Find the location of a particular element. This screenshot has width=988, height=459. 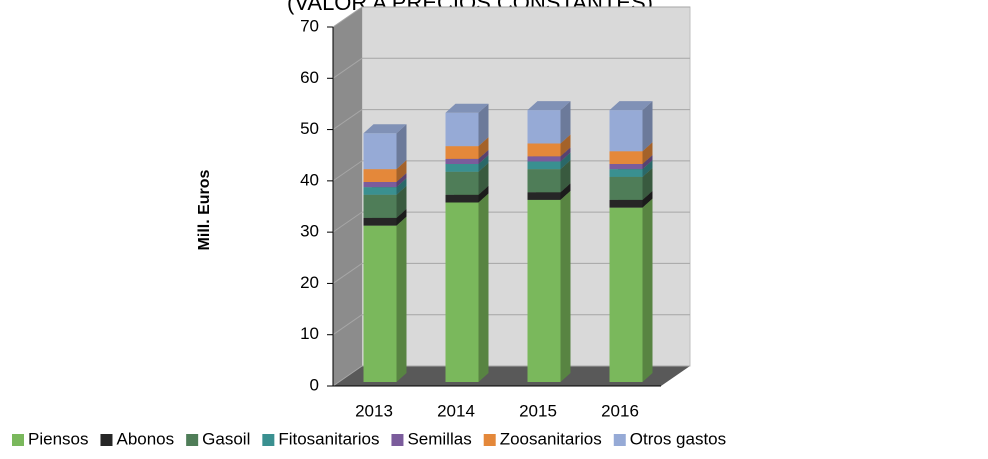

floor is located at coordinates (511, 376).